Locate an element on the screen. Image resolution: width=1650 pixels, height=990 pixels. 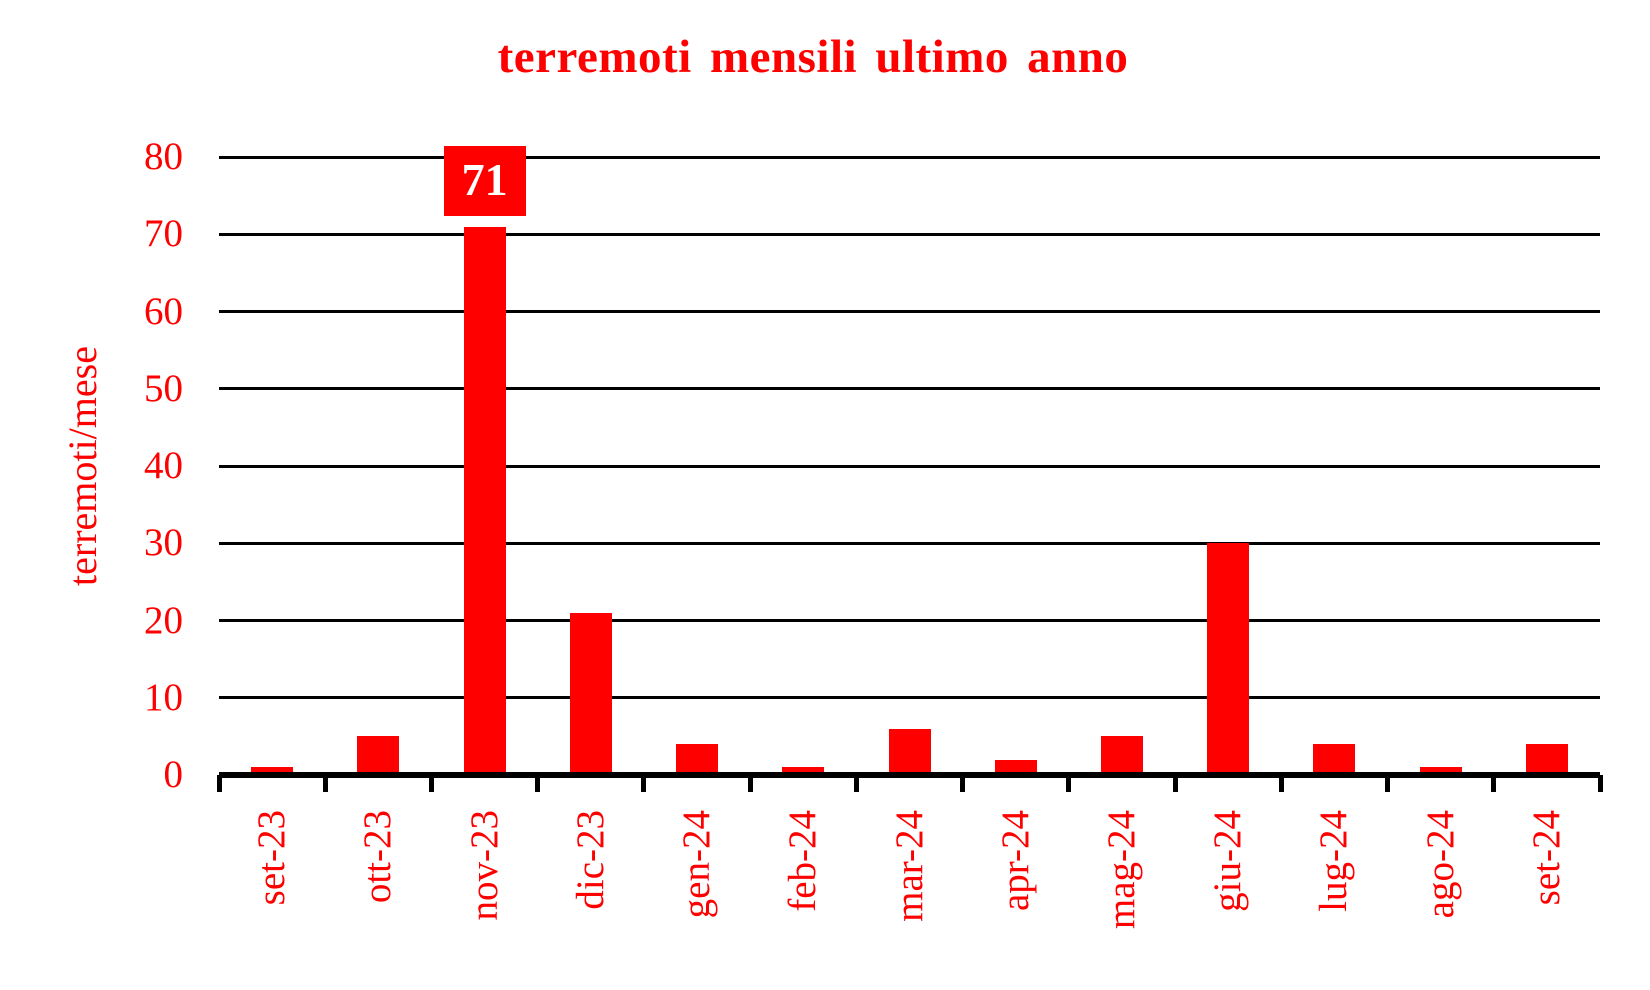
x-tick-label-lug-24: lug-24 is located at coordinates (1334, 861).